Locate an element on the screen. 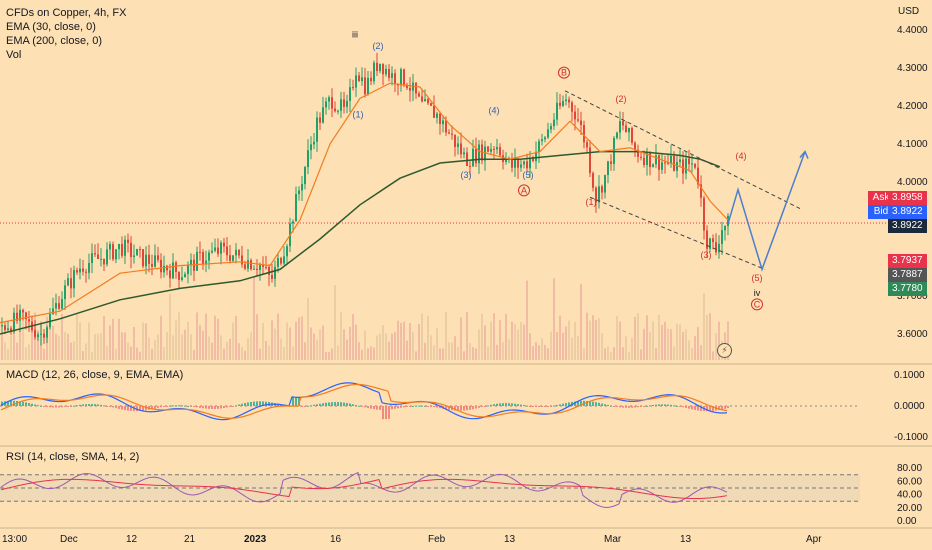  price-axis-tick: 4.1000 is located at coordinates (912, 144).